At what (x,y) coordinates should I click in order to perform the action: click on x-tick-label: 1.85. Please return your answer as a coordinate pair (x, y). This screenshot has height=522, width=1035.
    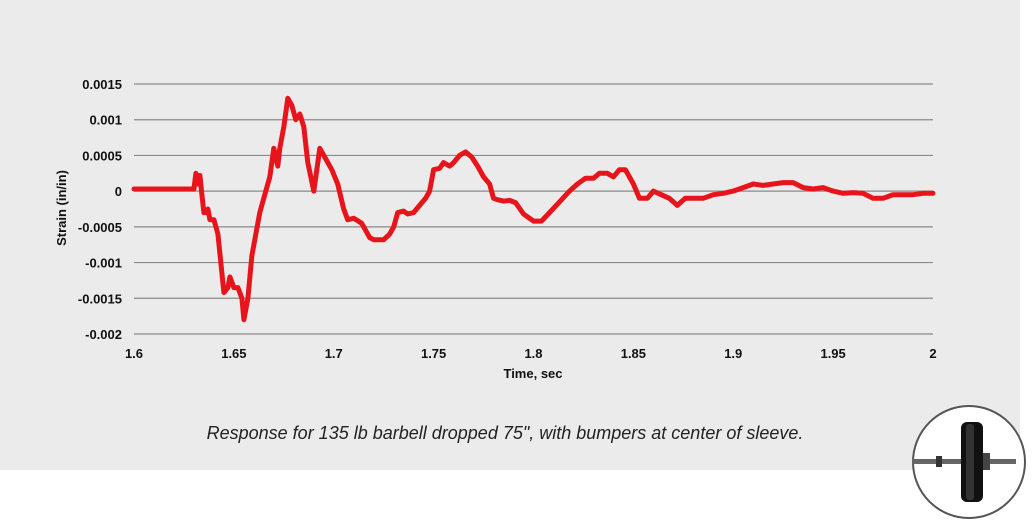
    Looking at the image, I should click on (633, 353).